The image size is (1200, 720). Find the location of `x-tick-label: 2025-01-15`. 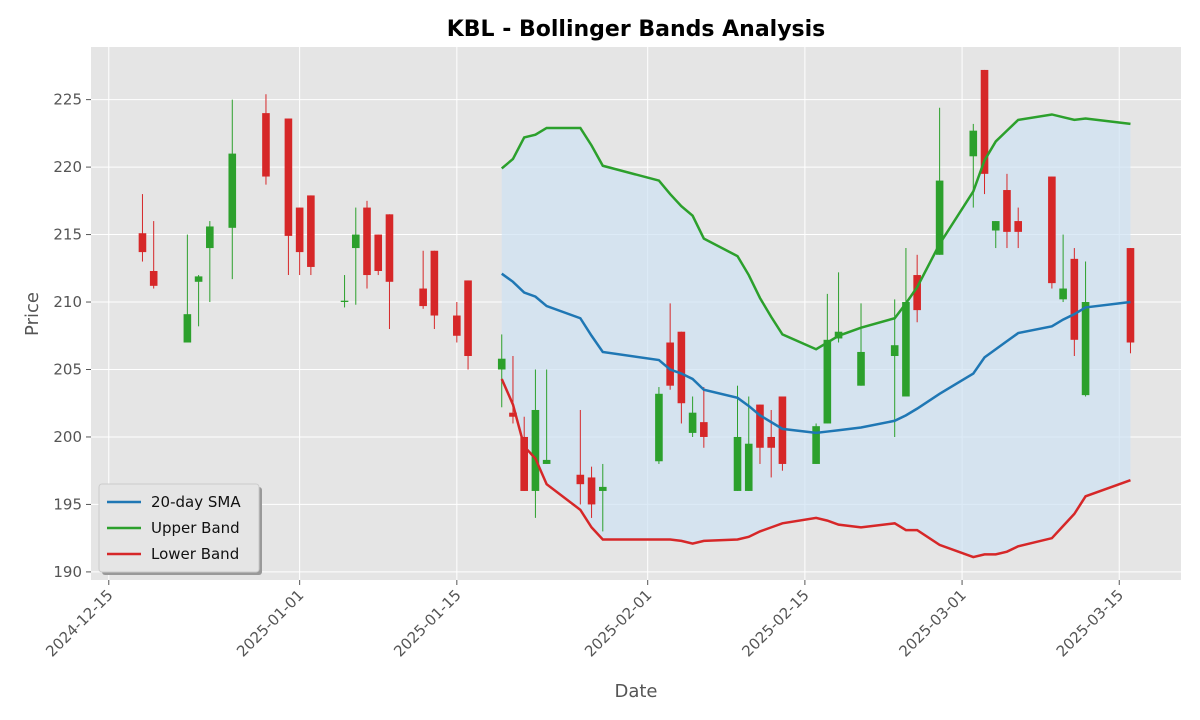

x-tick-label: 2025-01-15 is located at coordinates (427, 623).